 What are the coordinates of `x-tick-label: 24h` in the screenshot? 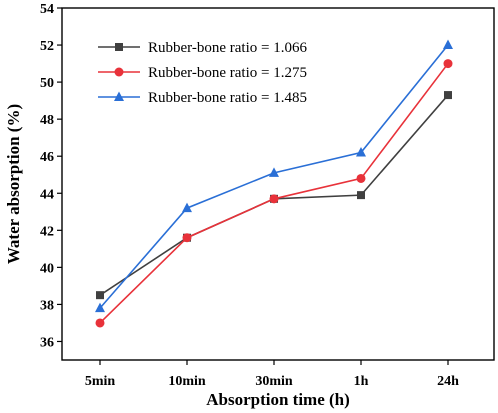 It's located at (448, 381).